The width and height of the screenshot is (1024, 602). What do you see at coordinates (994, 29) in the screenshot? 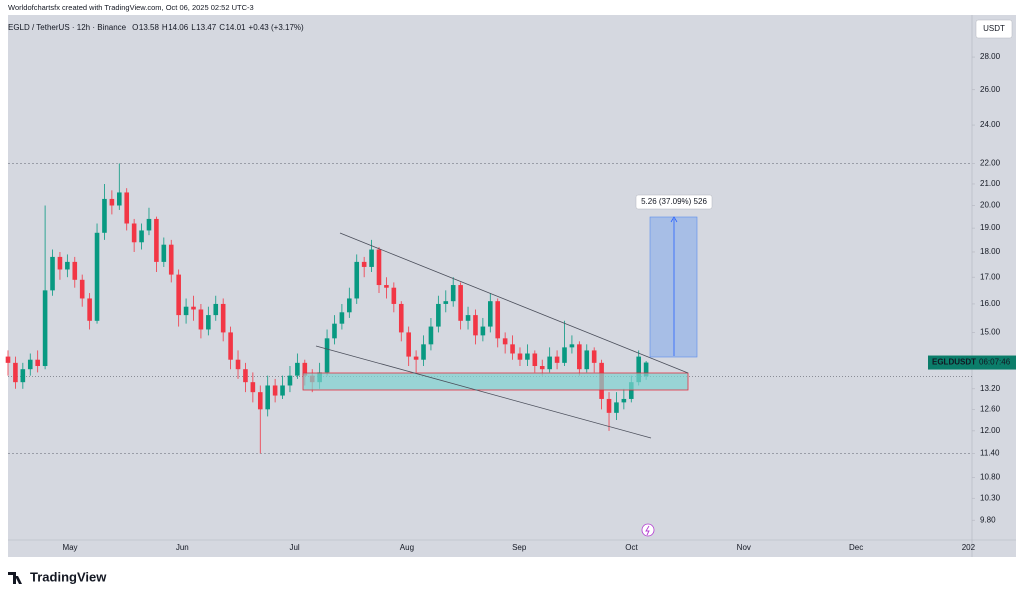
I see `currency-box` at bounding box center [994, 29].